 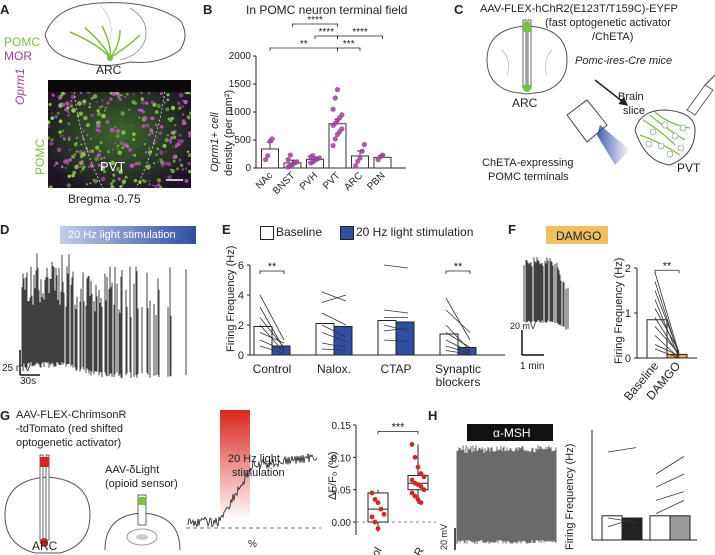 What do you see at coordinates (241, 296) in the screenshot?
I see `chart-e-ytick-label: 4` at bounding box center [241, 296].